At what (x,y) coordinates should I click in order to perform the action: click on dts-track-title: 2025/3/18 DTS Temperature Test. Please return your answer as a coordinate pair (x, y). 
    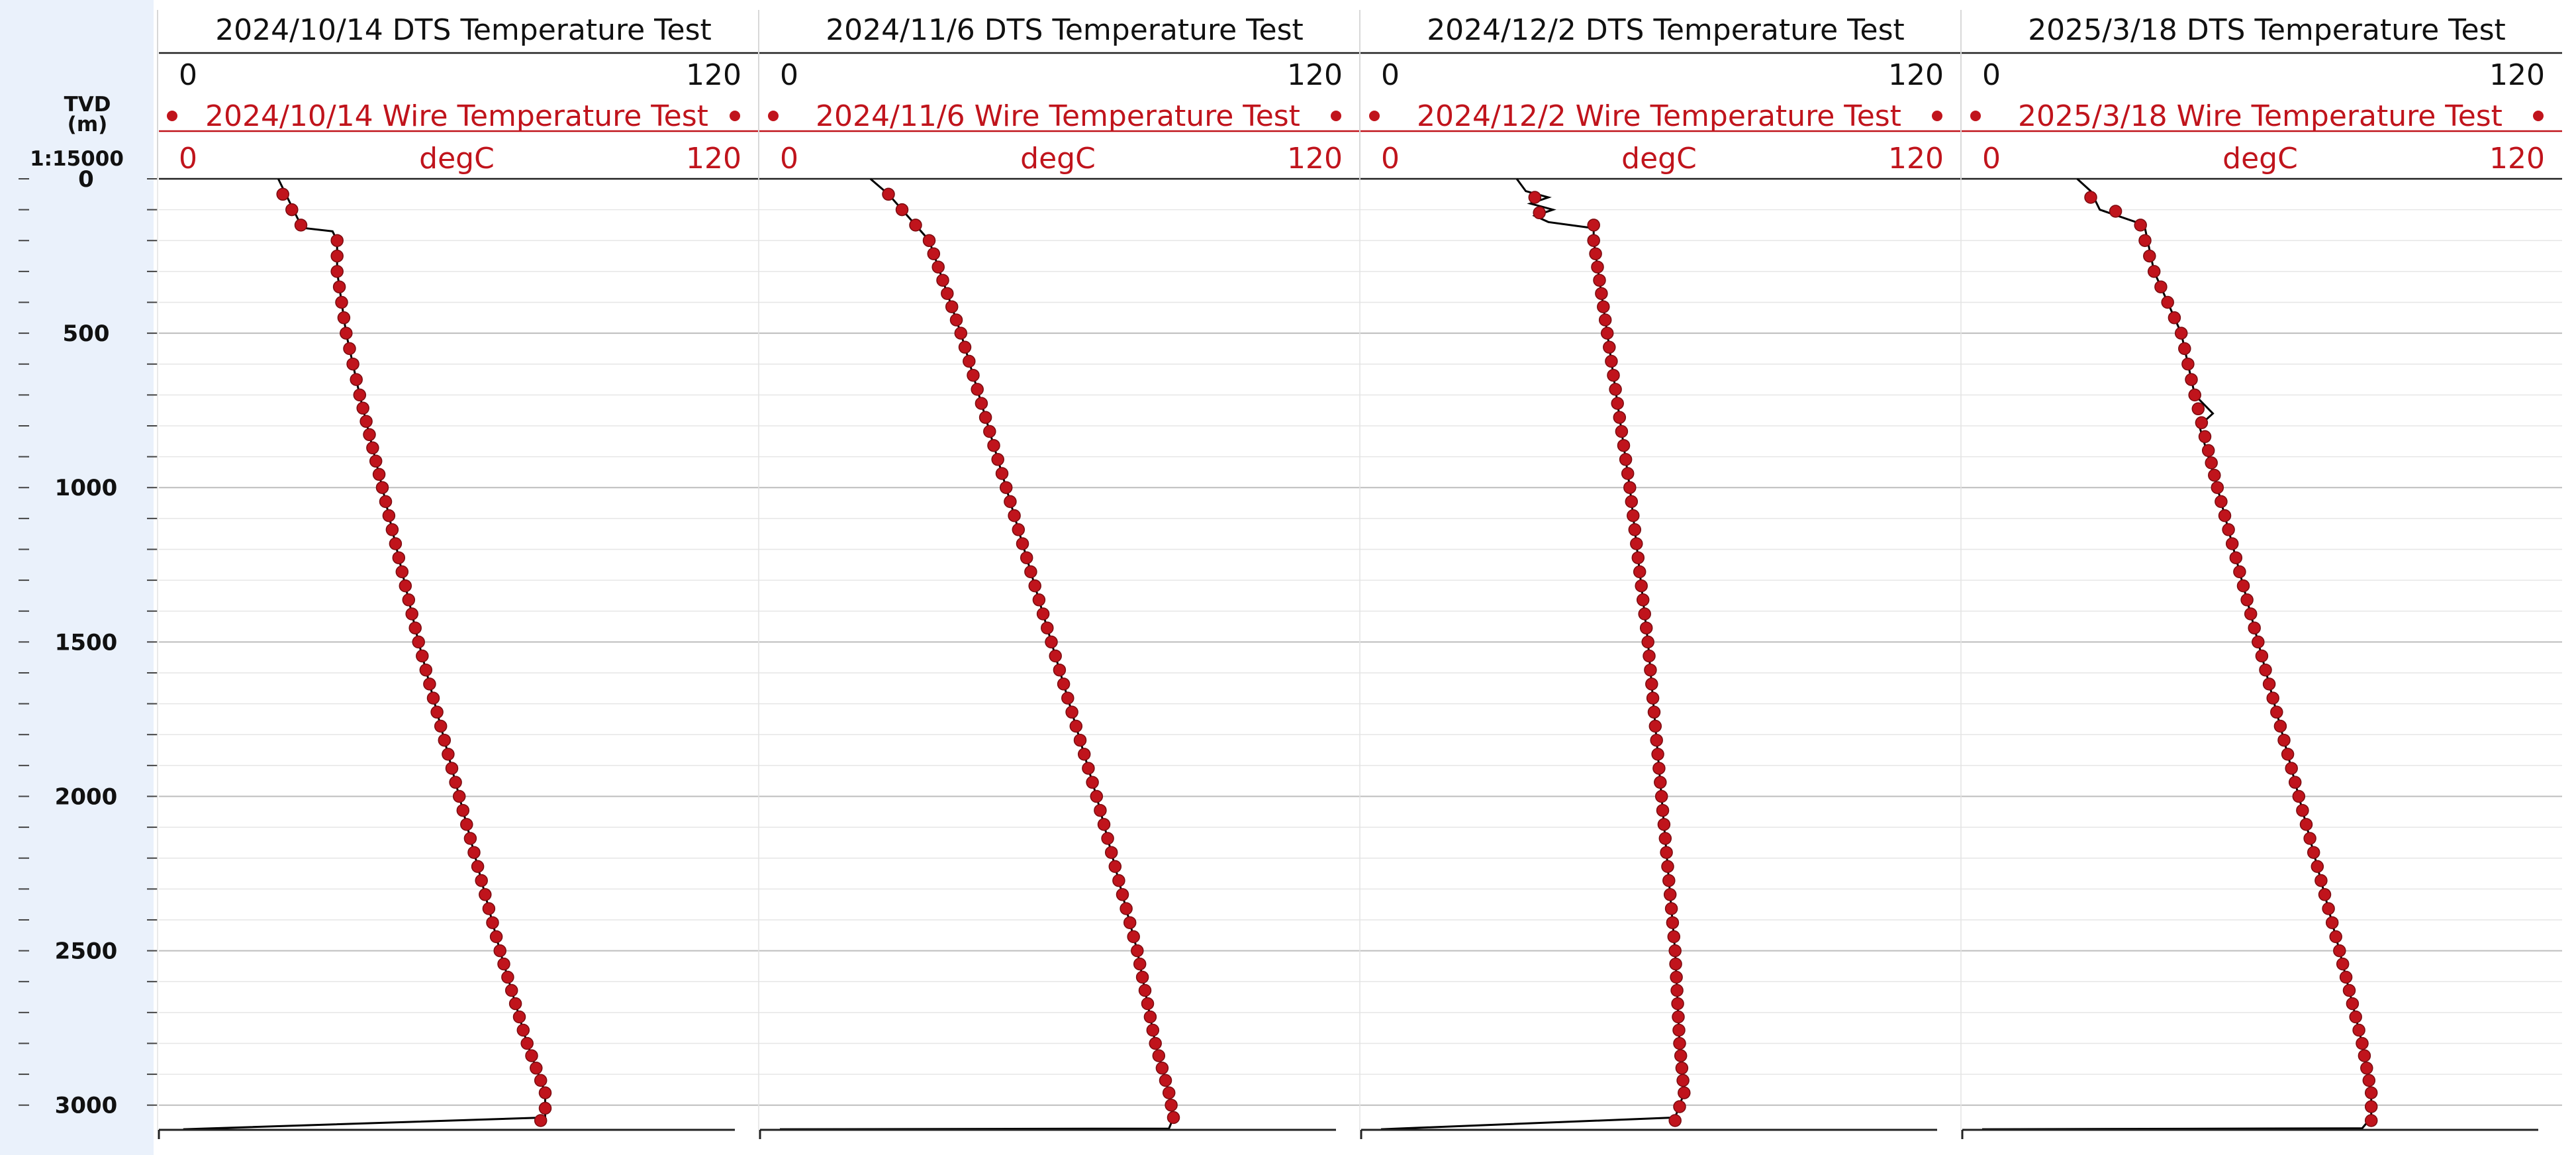
    Looking at the image, I should click on (2267, 30).